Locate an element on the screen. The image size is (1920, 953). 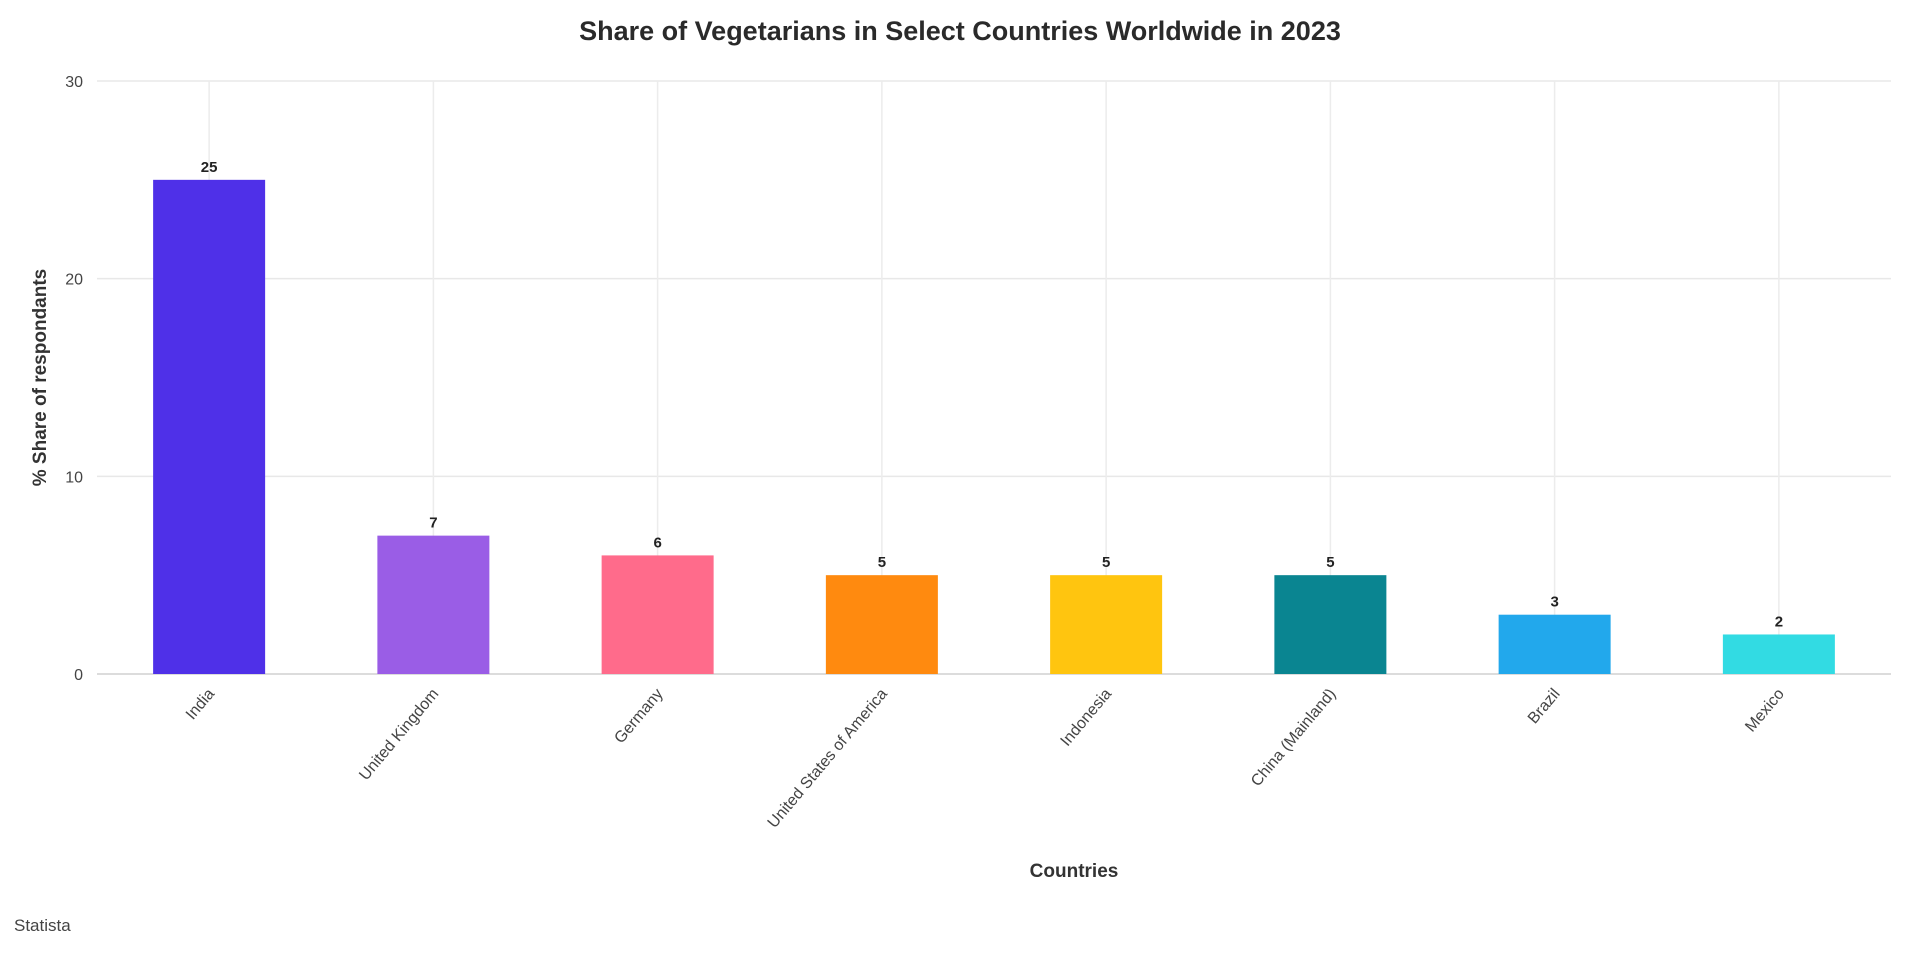
x-tick-label: Indonesia is located at coordinates (1087, 718).